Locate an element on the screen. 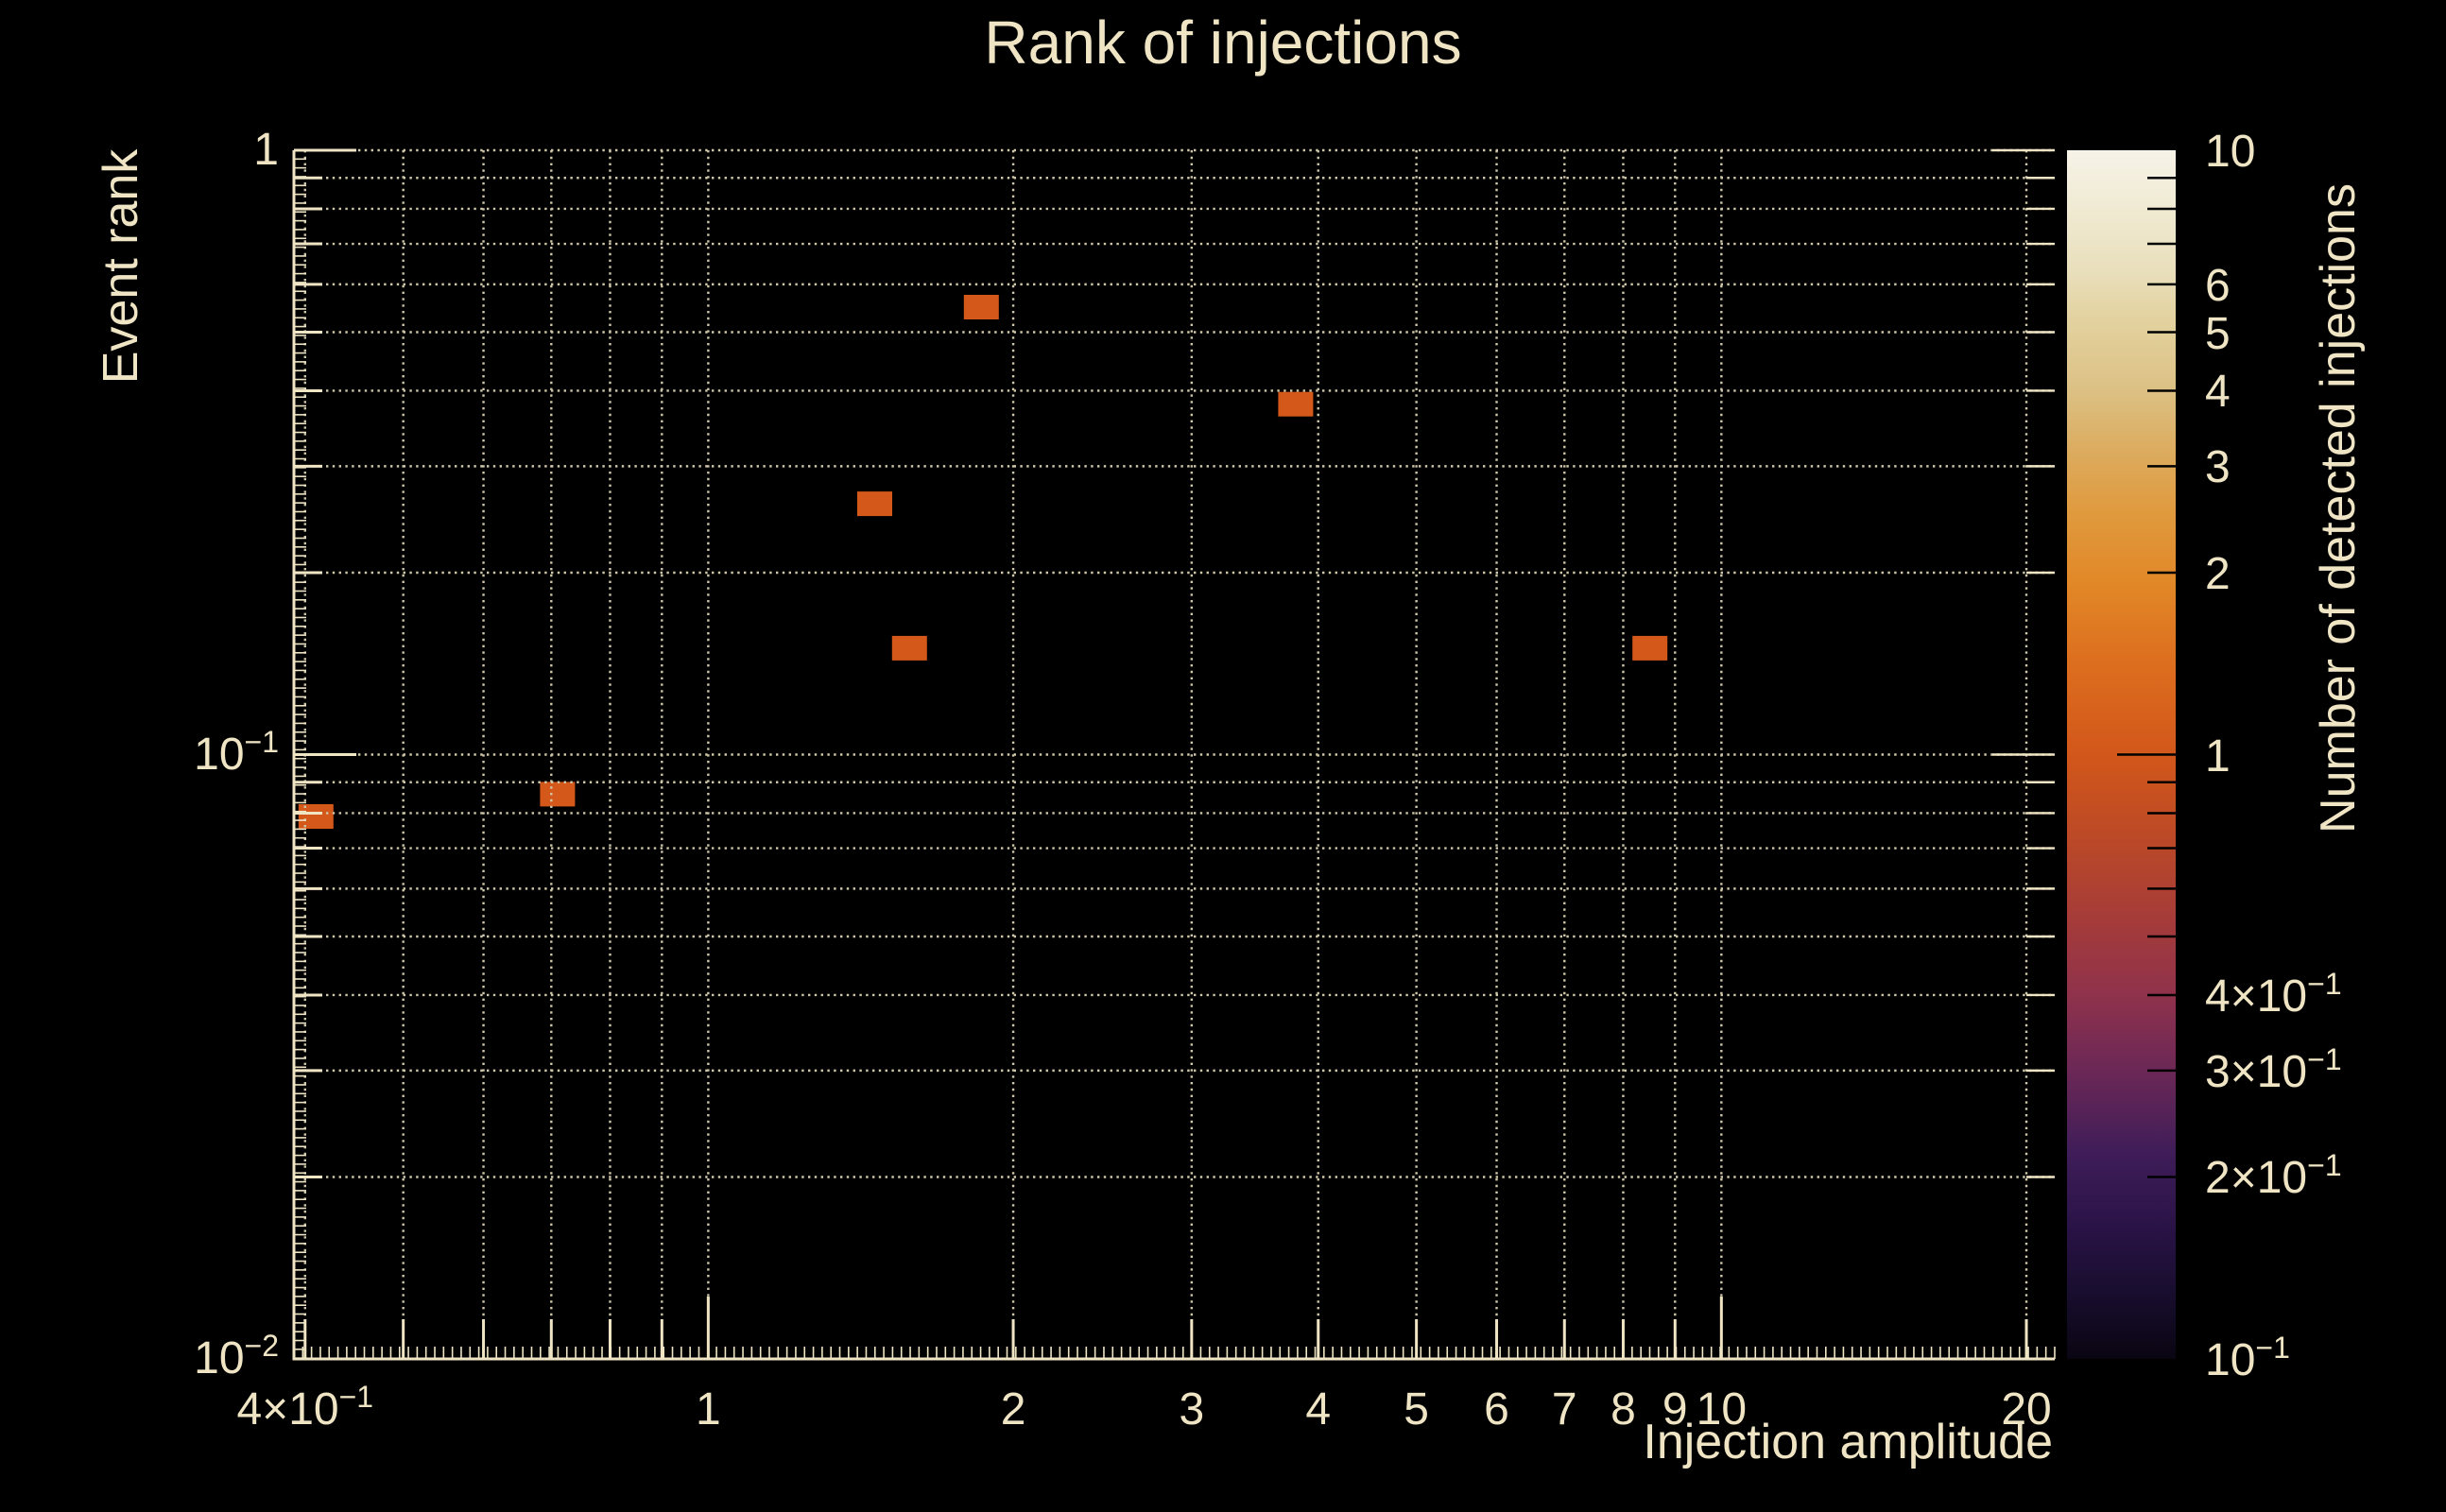 The image size is (2446, 1512). x-tick-label: 20 is located at coordinates (2026, 1409).